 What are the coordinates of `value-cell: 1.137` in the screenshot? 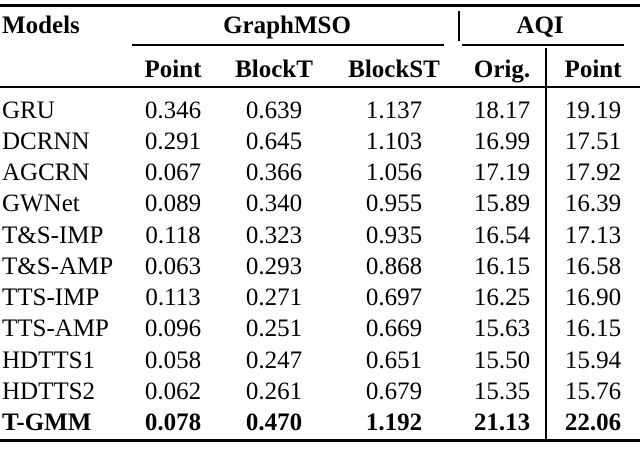 It's located at (394, 110).